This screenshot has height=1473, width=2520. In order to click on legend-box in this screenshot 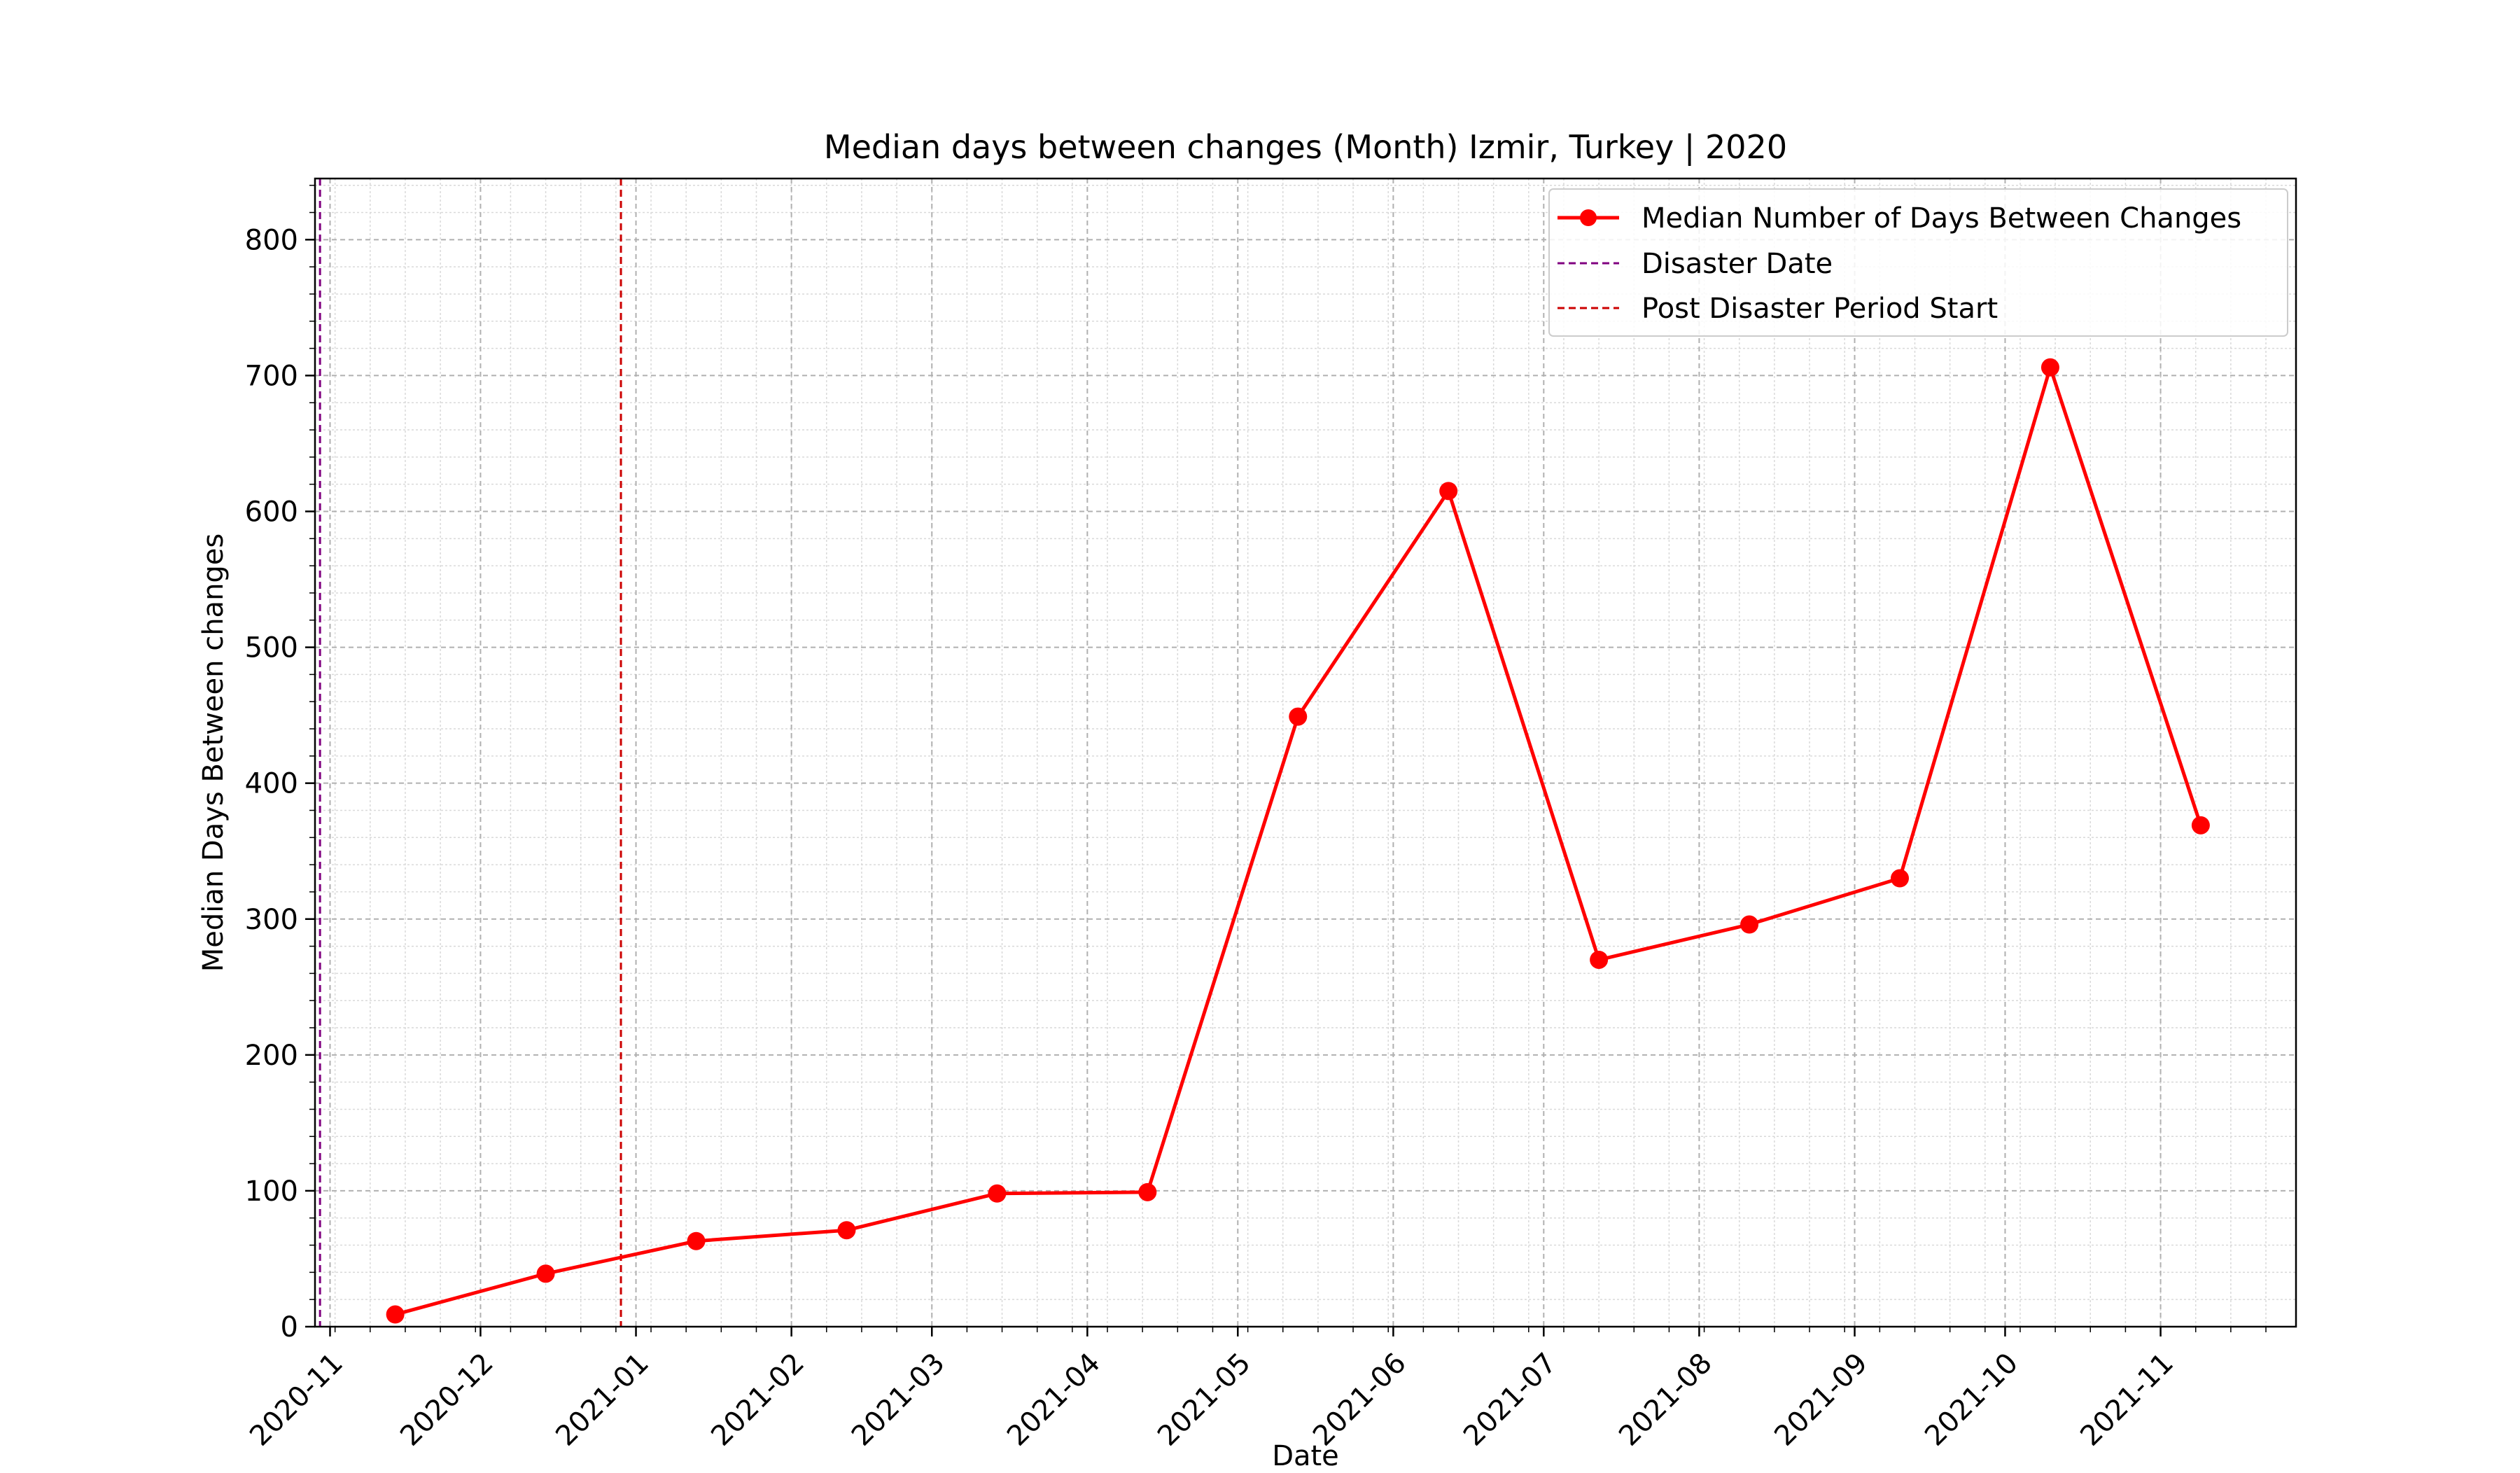, I will do `click(1918, 262)`.